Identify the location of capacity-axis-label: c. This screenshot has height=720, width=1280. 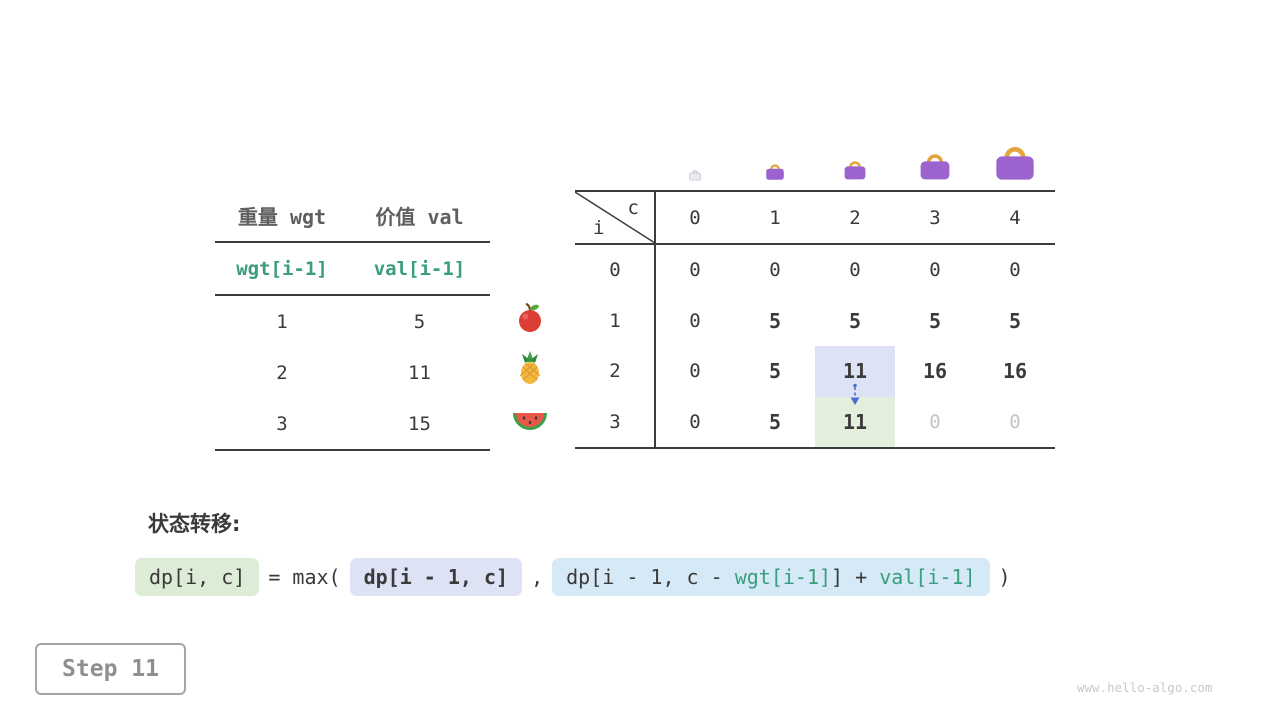
(633, 208).